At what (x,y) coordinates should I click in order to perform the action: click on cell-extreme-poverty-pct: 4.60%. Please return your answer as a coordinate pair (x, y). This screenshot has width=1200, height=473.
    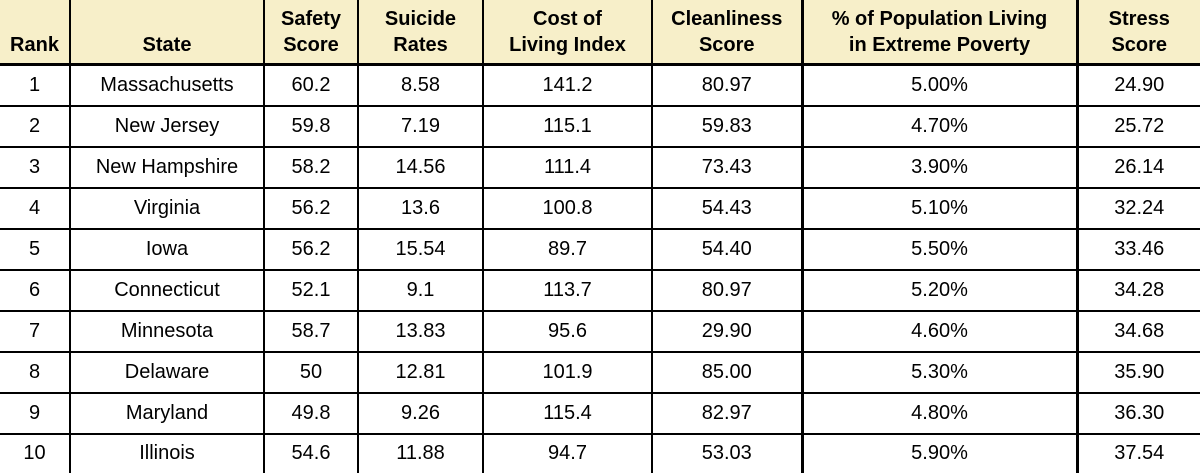
    Looking at the image, I should click on (939, 331).